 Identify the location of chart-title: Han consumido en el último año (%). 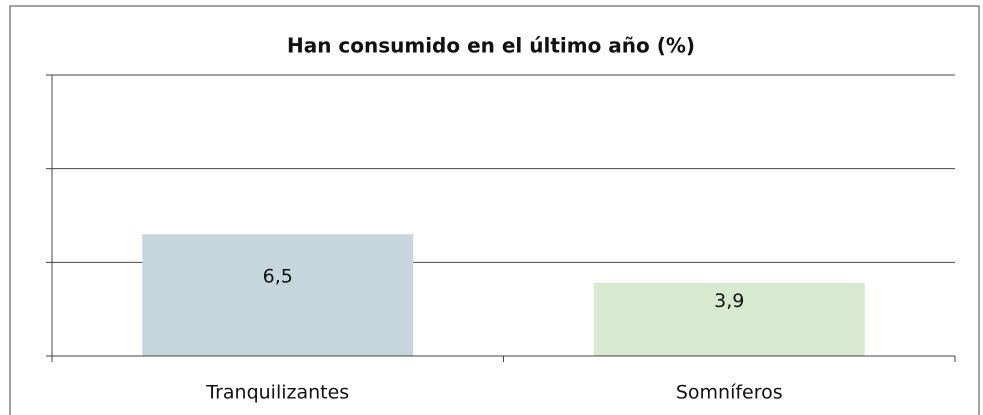
(491, 46).